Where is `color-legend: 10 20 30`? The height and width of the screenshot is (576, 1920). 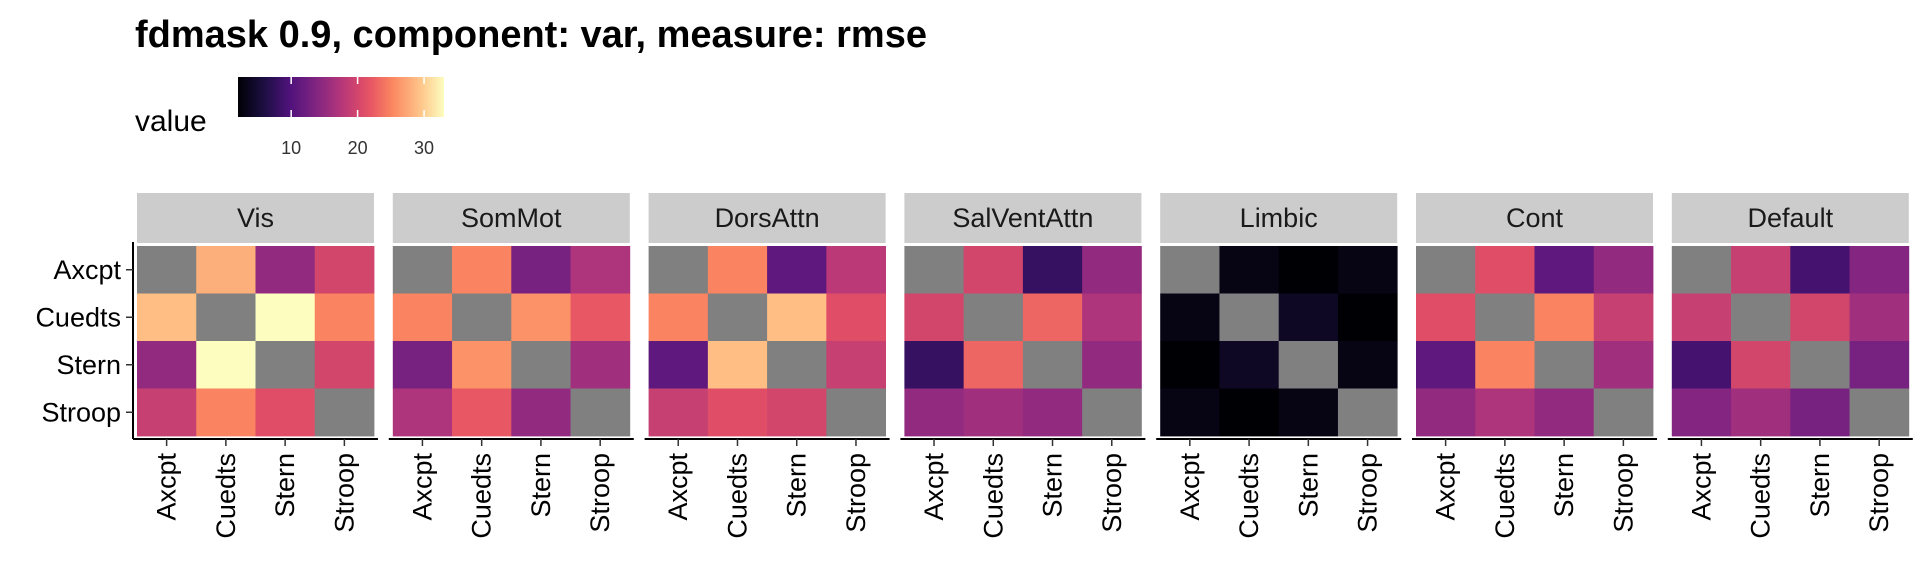
color-legend: 10 20 30 is located at coordinates (341, 117).